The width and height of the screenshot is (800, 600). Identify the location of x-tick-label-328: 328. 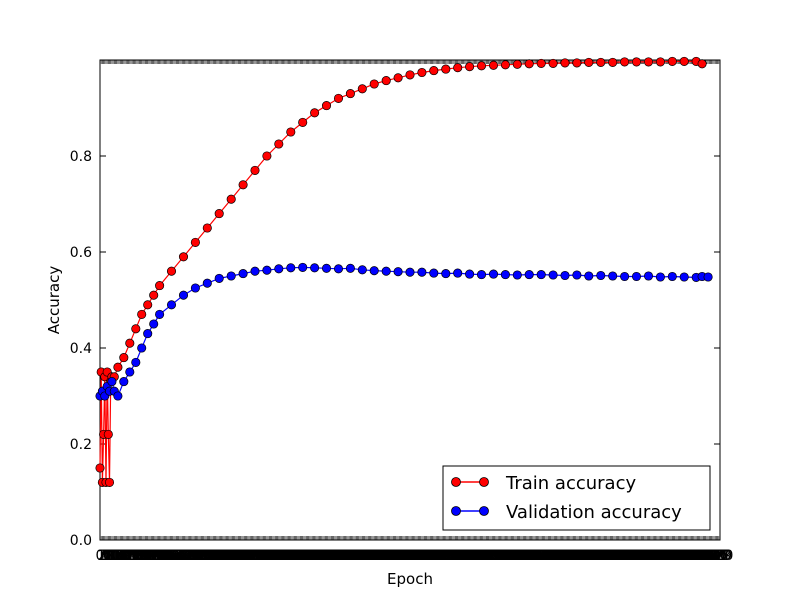
(491, 556).